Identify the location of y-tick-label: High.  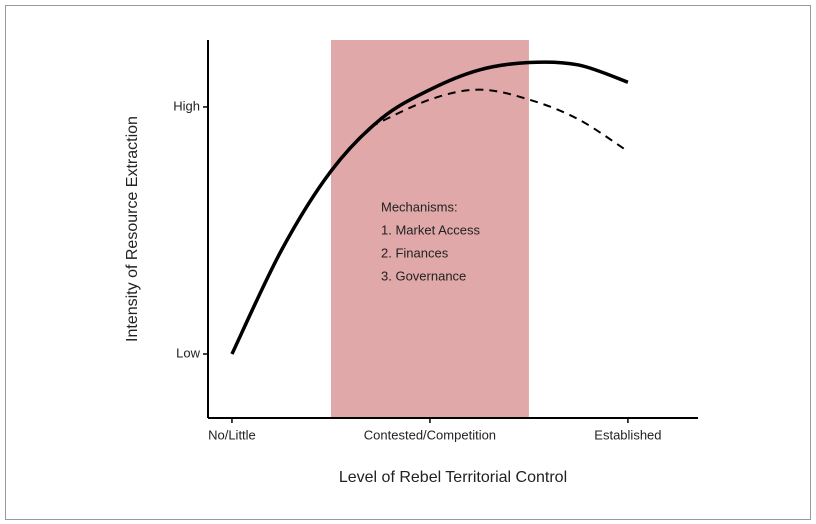
(186, 105).